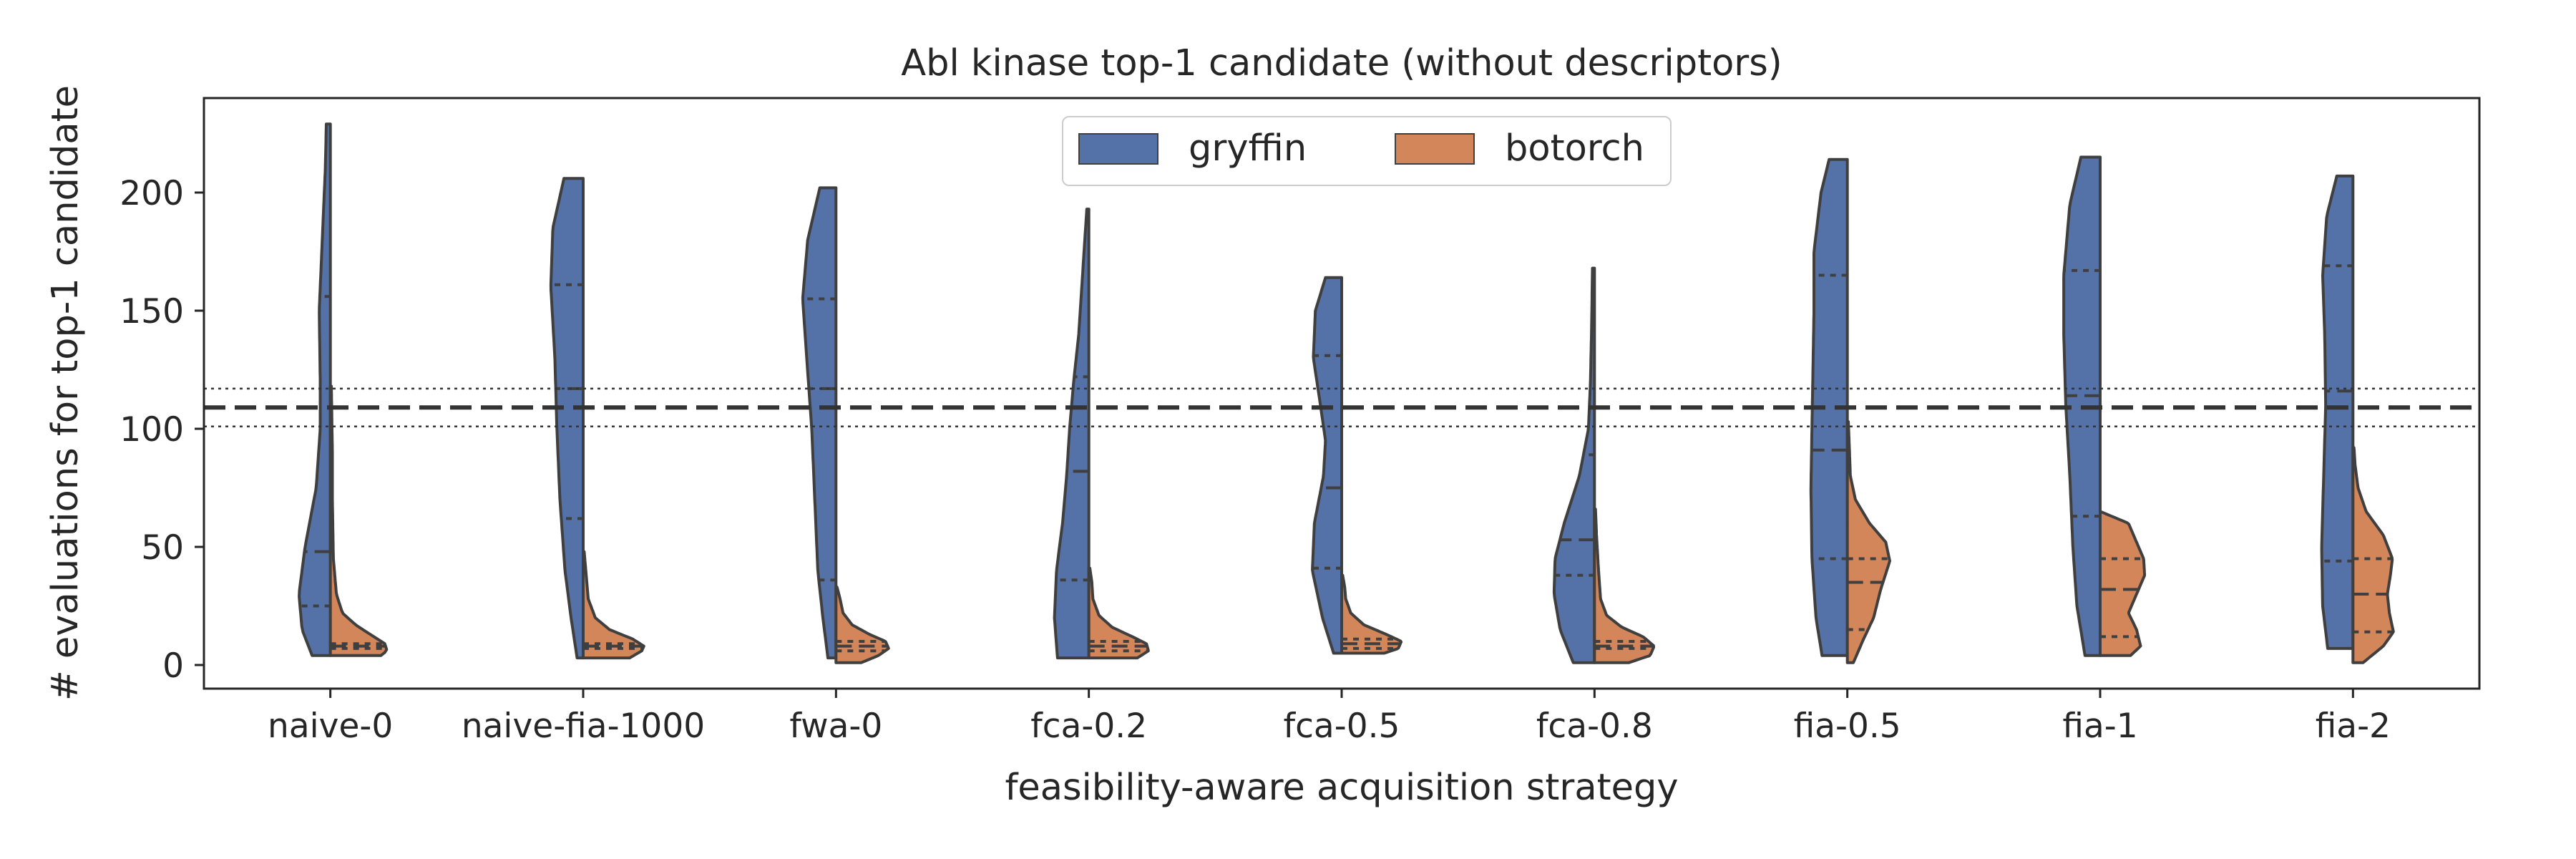 This screenshot has height=859, width=2576. What do you see at coordinates (330, 726) in the screenshot?
I see `x-tick-label-naive-0: naive-0` at bounding box center [330, 726].